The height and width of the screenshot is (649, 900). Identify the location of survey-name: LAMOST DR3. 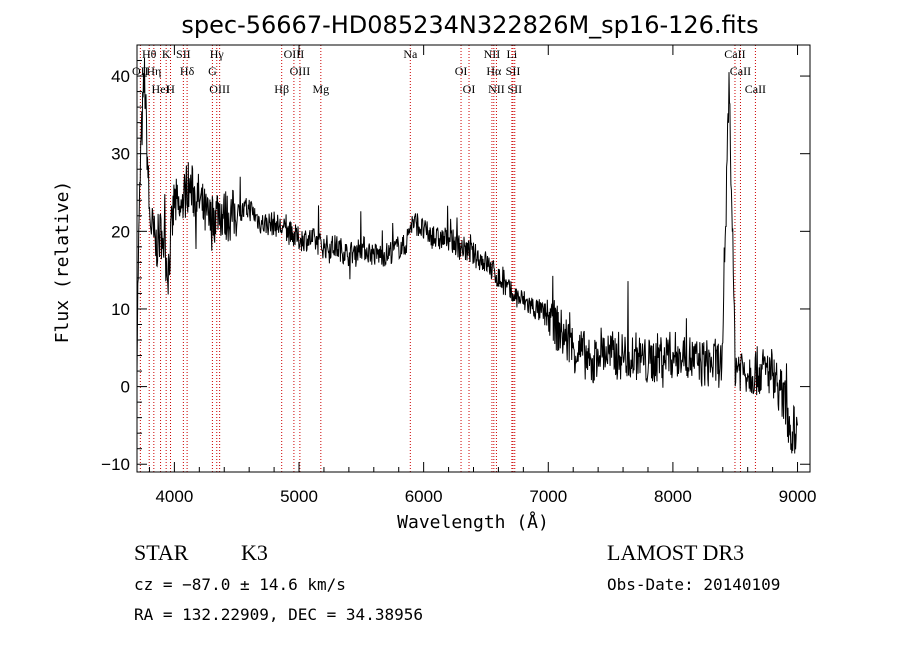
(675, 552).